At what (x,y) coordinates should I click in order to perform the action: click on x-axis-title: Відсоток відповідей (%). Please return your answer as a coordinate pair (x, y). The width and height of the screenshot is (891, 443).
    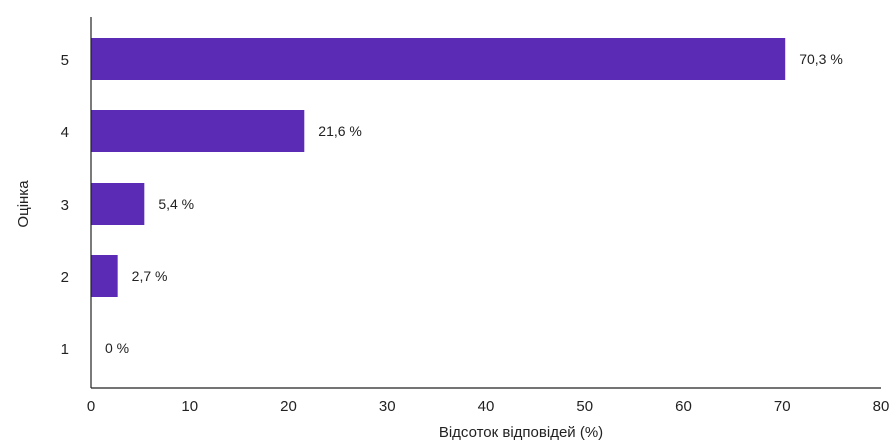
    Looking at the image, I should click on (521, 432).